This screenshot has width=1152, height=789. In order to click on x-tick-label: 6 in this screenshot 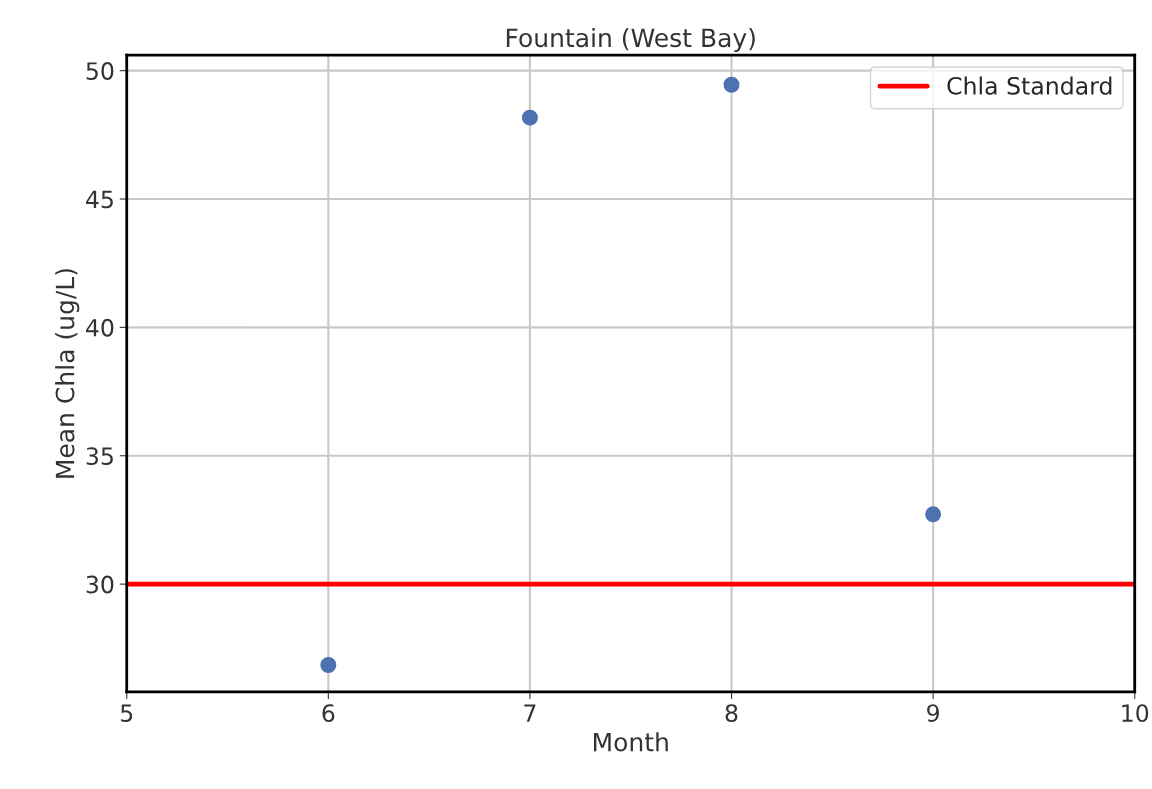, I will do `click(328, 713)`.